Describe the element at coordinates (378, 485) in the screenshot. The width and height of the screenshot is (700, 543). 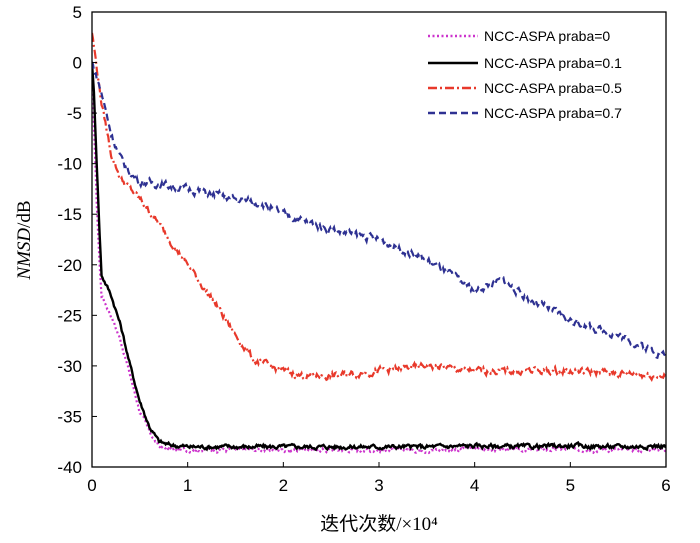
I see `x-tick-label-3: 3` at that location.